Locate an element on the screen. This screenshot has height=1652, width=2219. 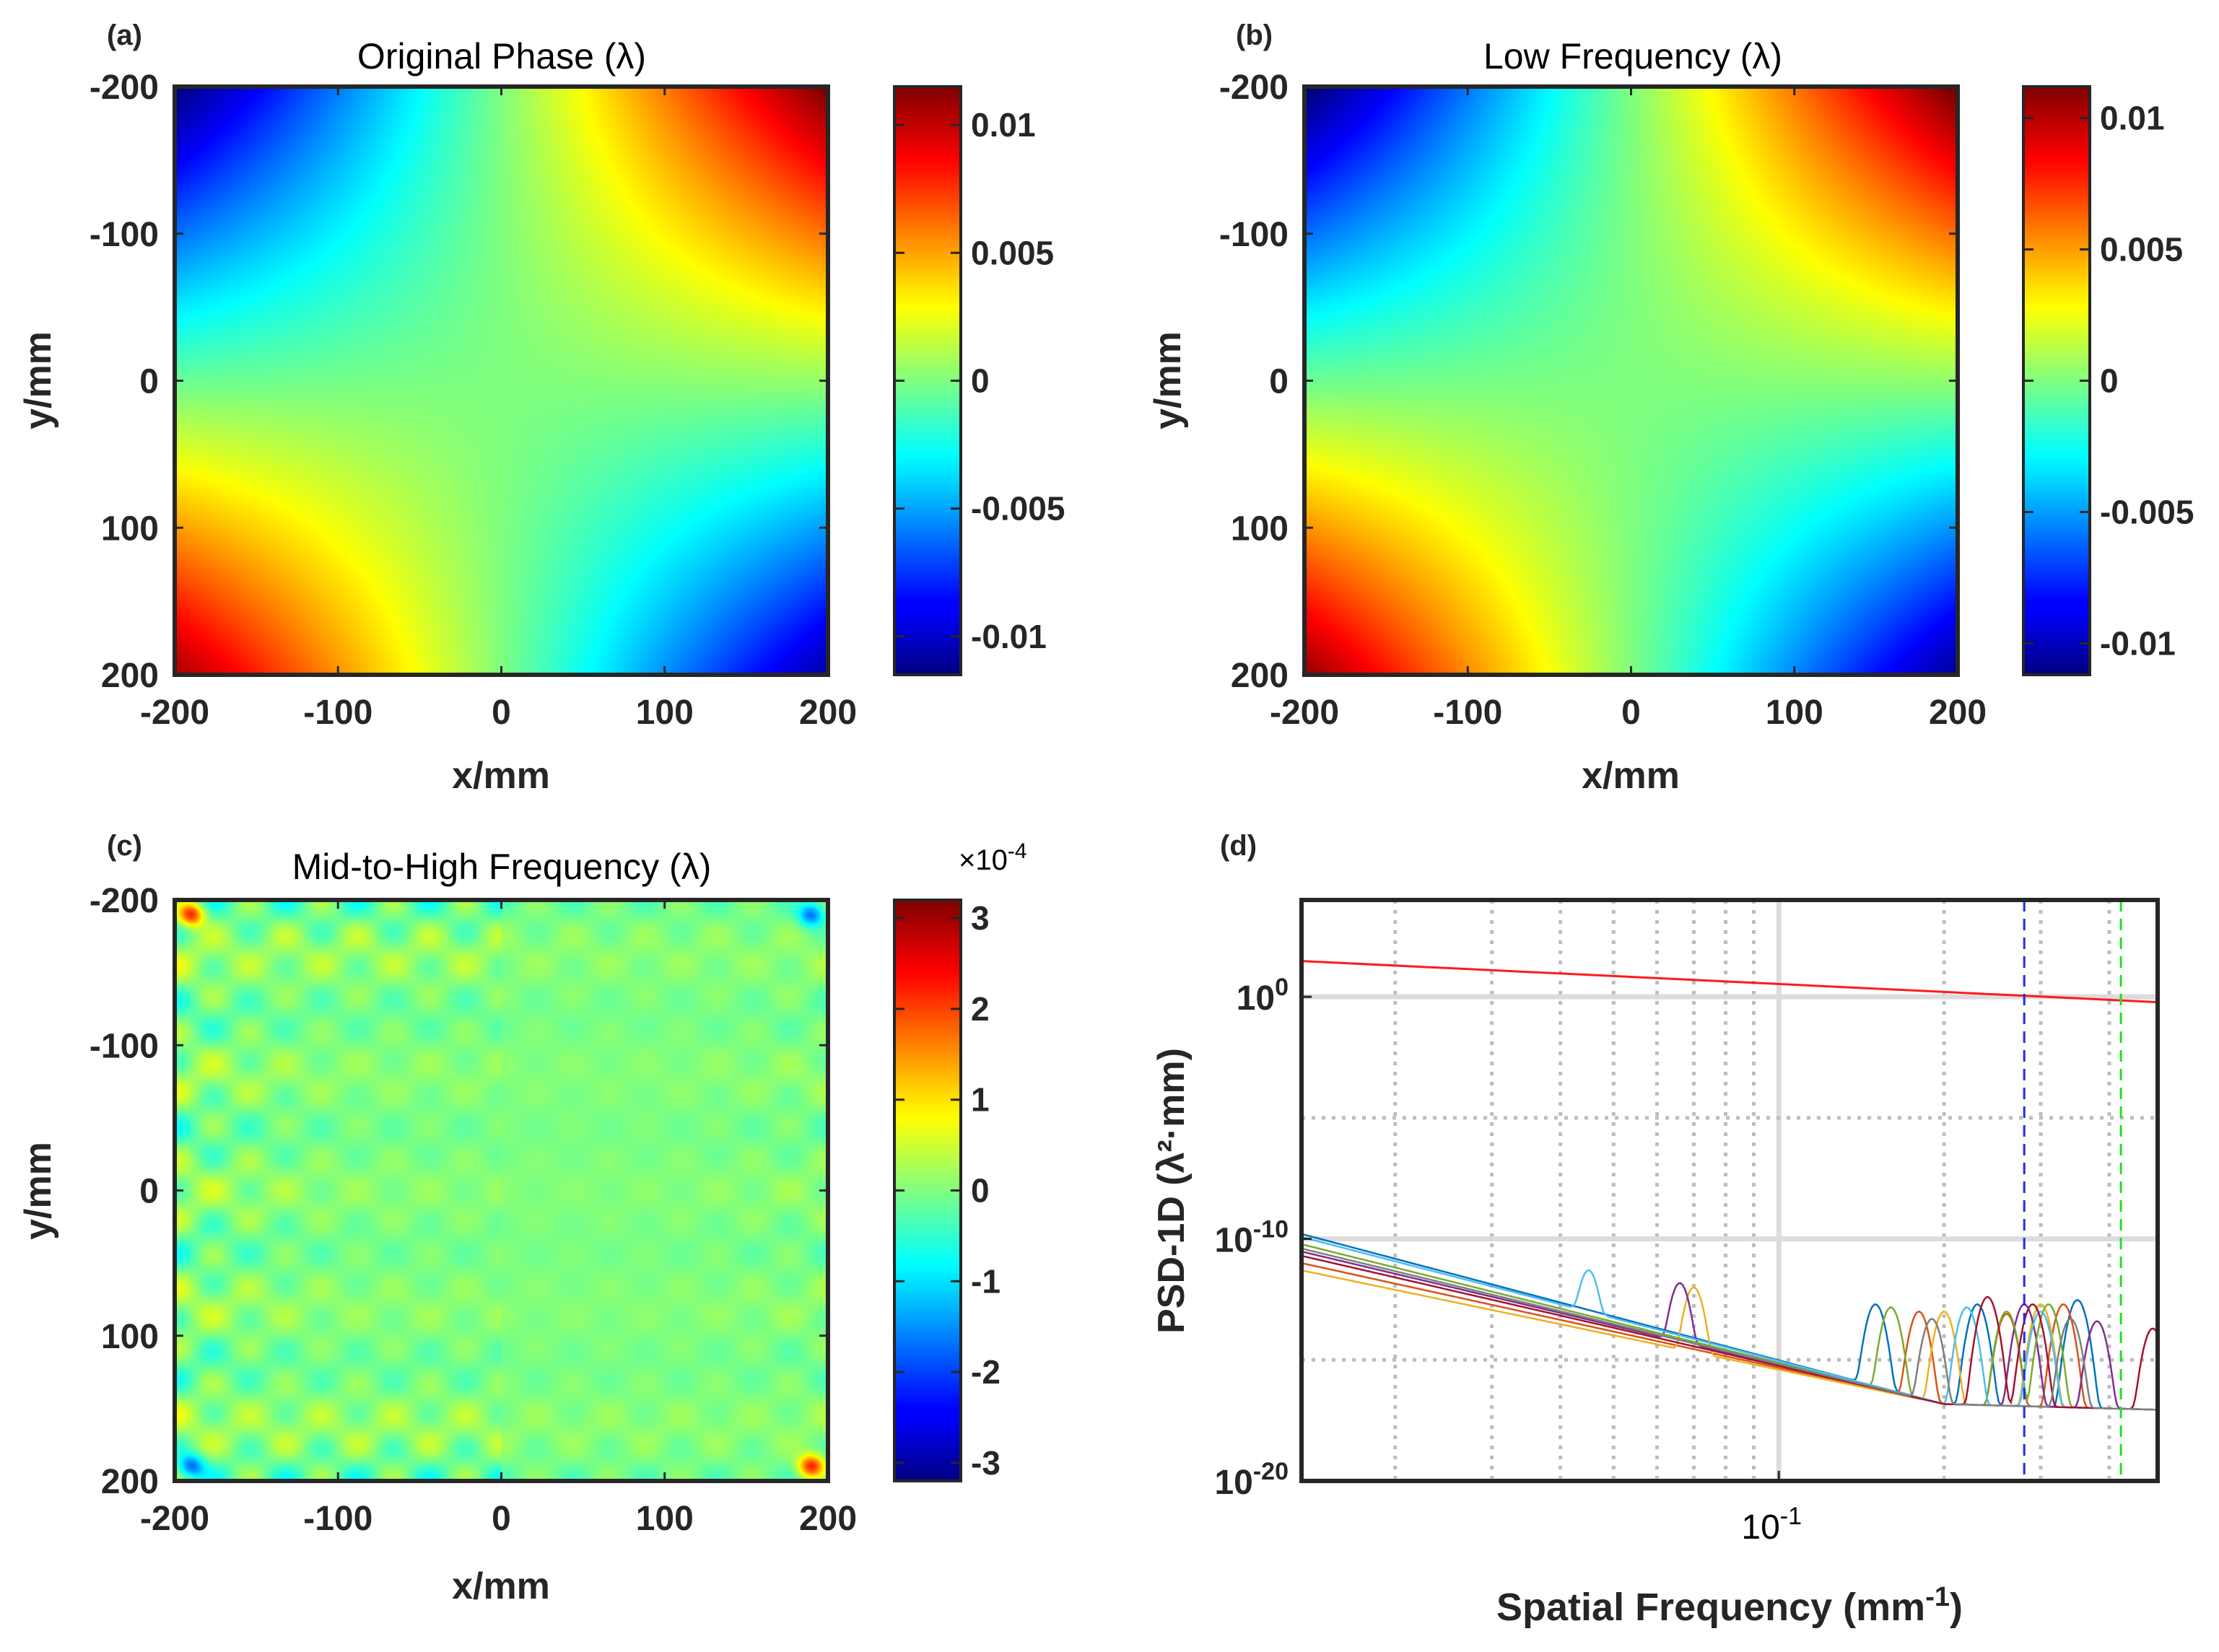
psd-series is located at coordinates (1730, 1190).